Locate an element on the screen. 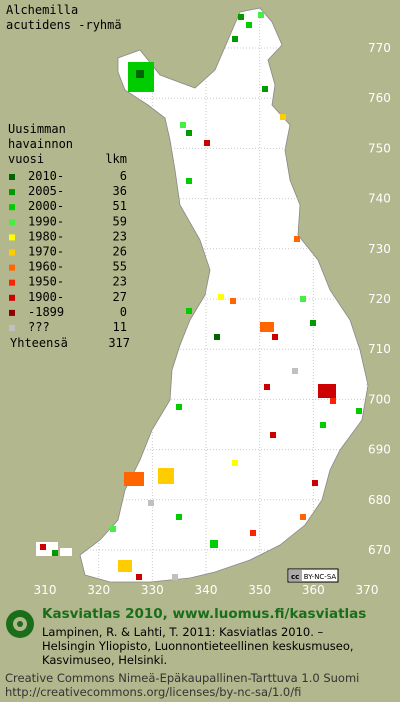  y-label: 740 is located at coordinates (379, 199).